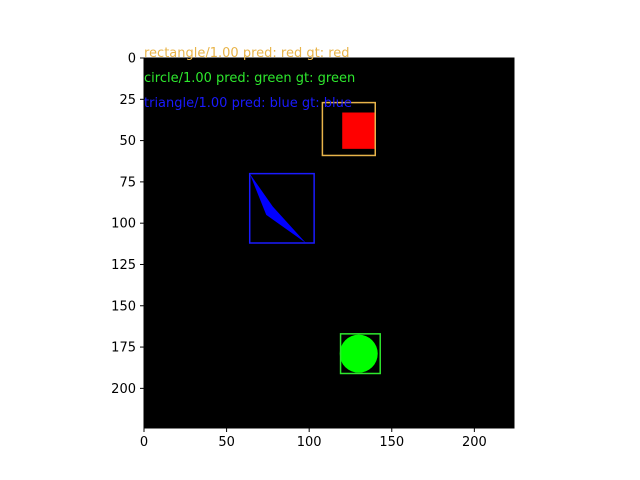 The width and height of the screenshot is (640, 480). I want to click on y-axis-ticks: 0 25 50 75 100 125 150 175 200, so click(127, 224).